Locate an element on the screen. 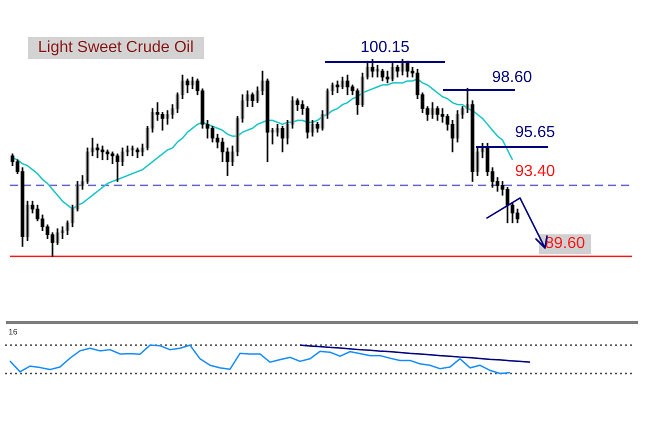  annotation: 95.65 is located at coordinates (535, 133).